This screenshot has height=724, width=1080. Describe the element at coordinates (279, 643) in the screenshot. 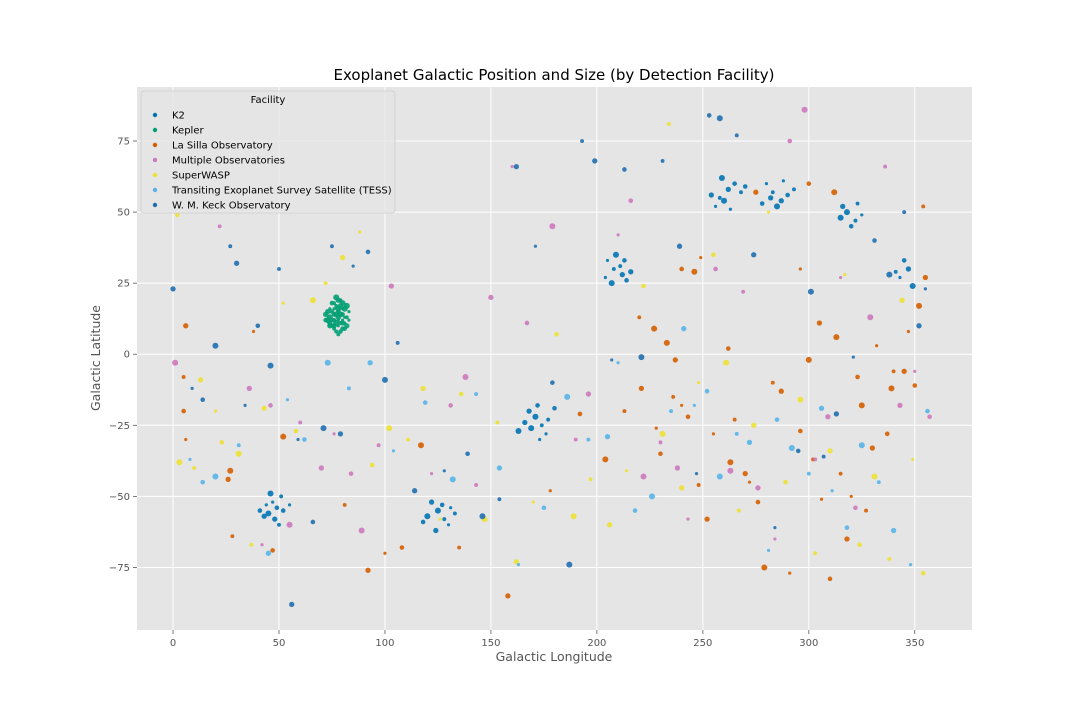

I see `x-tick-label: 50` at that location.